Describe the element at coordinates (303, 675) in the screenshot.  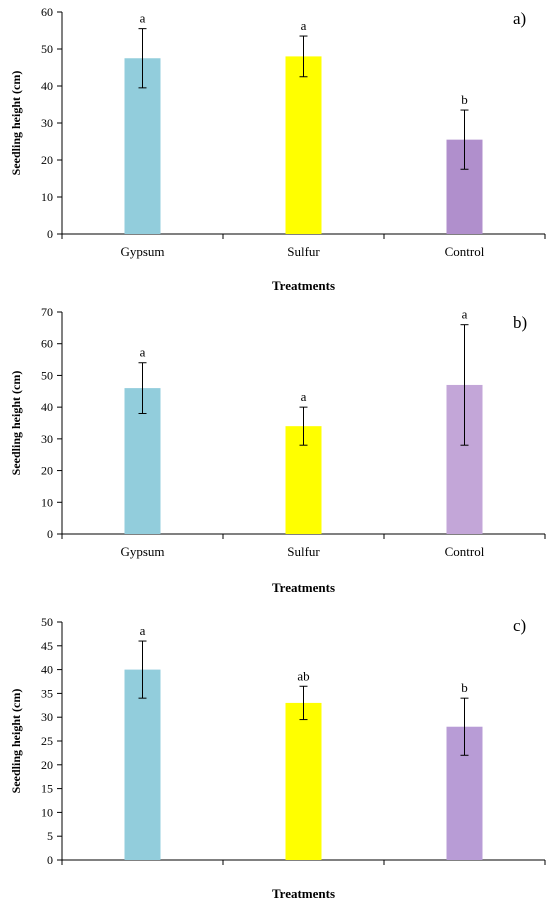
I see `significance-letter: ab` at that location.